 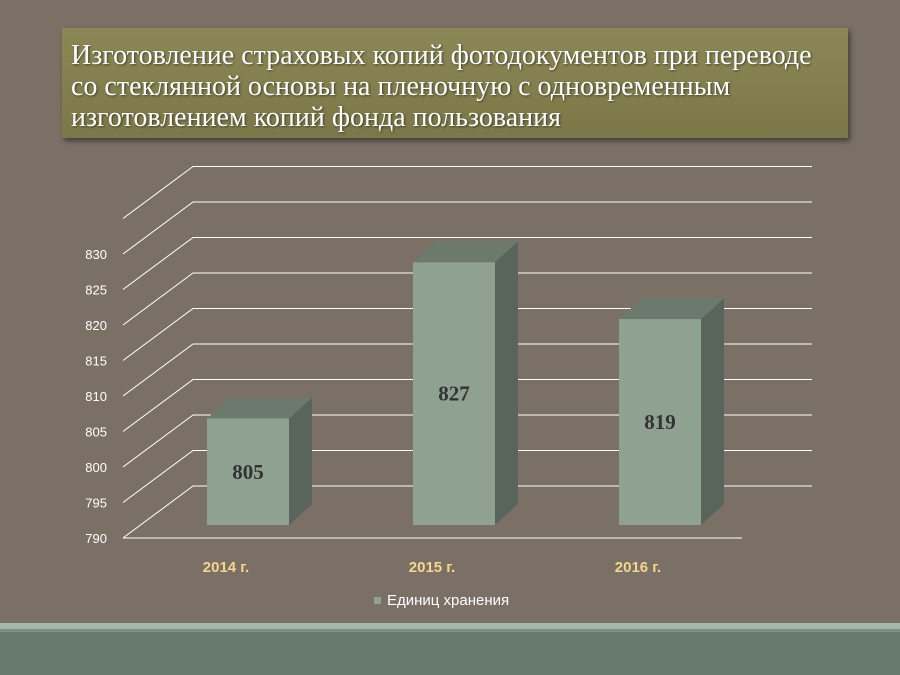 I want to click on y-tick-label: 795, so click(x=96, y=503).